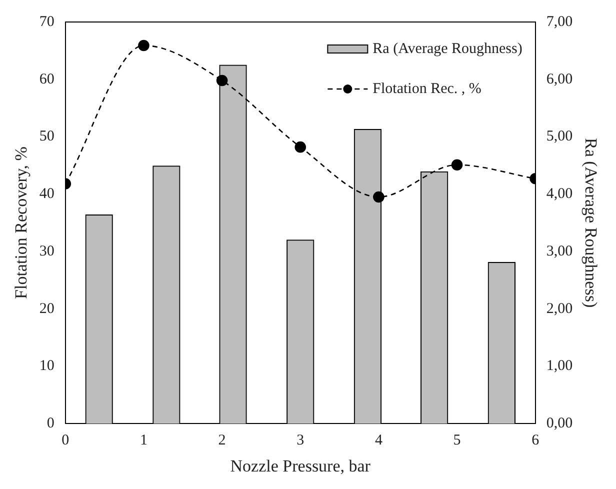 Image resolution: width=616 pixels, height=489 pixels. What do you see at coordinates (559, 136) in the screenshot?
I see `y2-tick-label: 5,00` at bounding box center [559, 136].